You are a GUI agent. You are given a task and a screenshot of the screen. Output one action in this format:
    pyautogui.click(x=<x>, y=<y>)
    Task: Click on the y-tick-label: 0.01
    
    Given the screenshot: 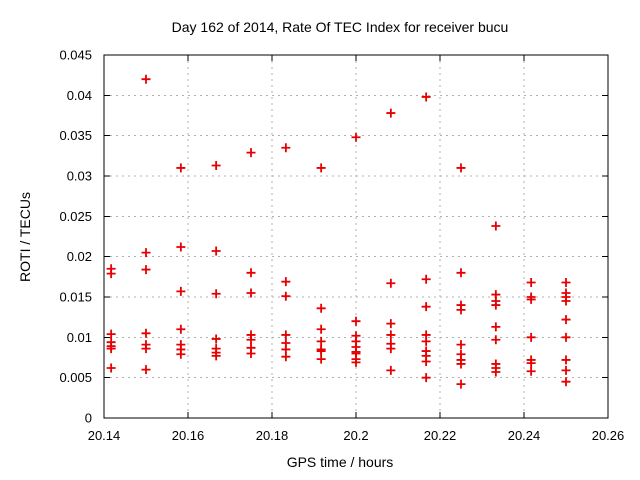 What is the action you would take?
    pyautogui.click(x=79, y=337)
    